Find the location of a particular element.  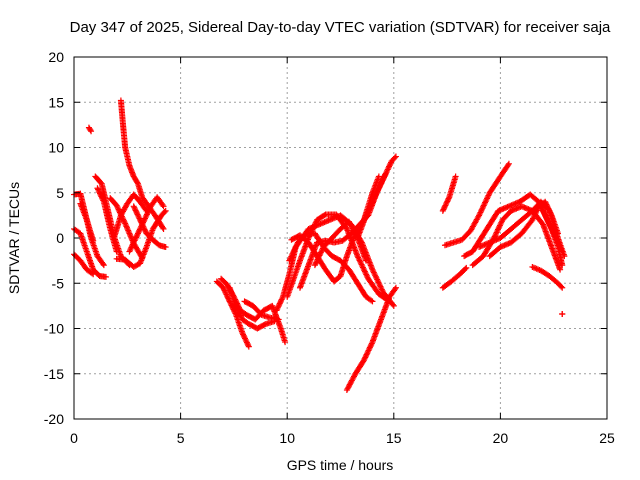

y-tick-label: 5 is located at coordinates (60, 193).